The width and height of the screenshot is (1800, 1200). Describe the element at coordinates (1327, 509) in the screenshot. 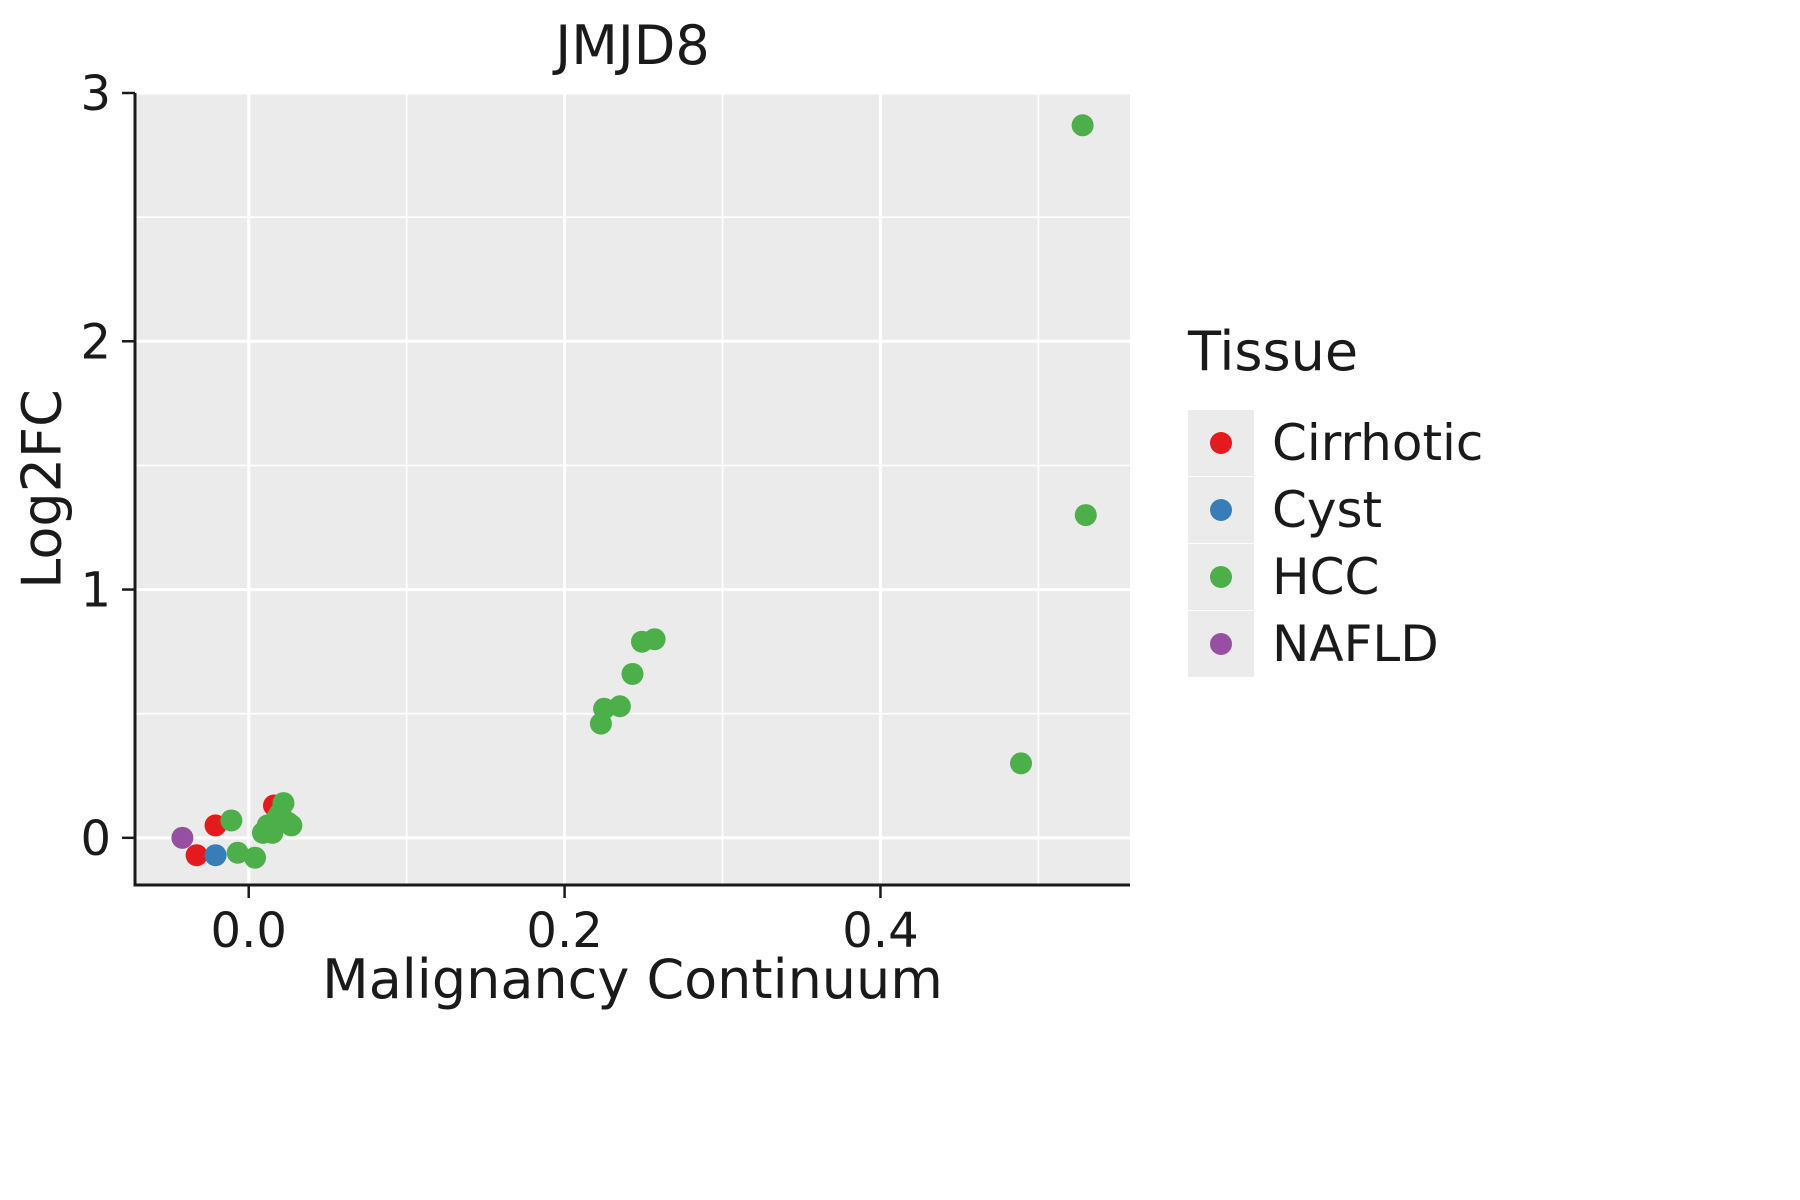

I see `legend-entry-label: Cyst` at that location.